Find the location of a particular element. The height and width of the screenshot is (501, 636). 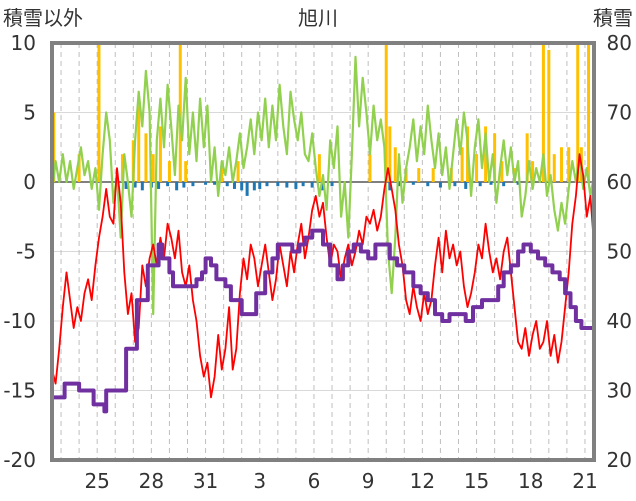

right-tick-label: 50 is located at coordinates (619, 252).